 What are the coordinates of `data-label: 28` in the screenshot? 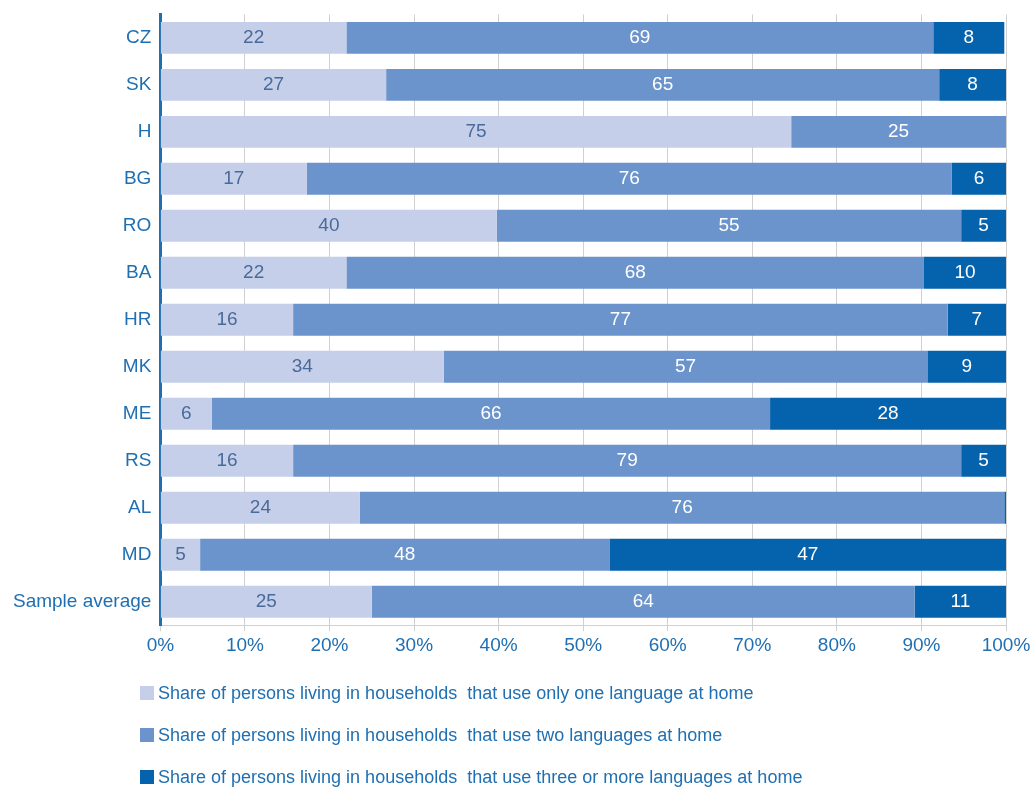 It's located at (888, 412).